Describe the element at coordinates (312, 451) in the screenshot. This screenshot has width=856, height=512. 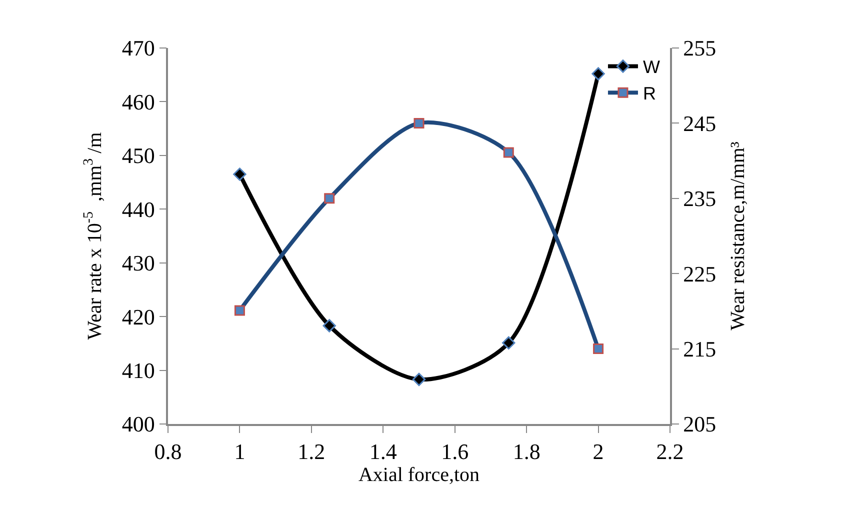
I see `x-tick-label: 1.2` at that location.